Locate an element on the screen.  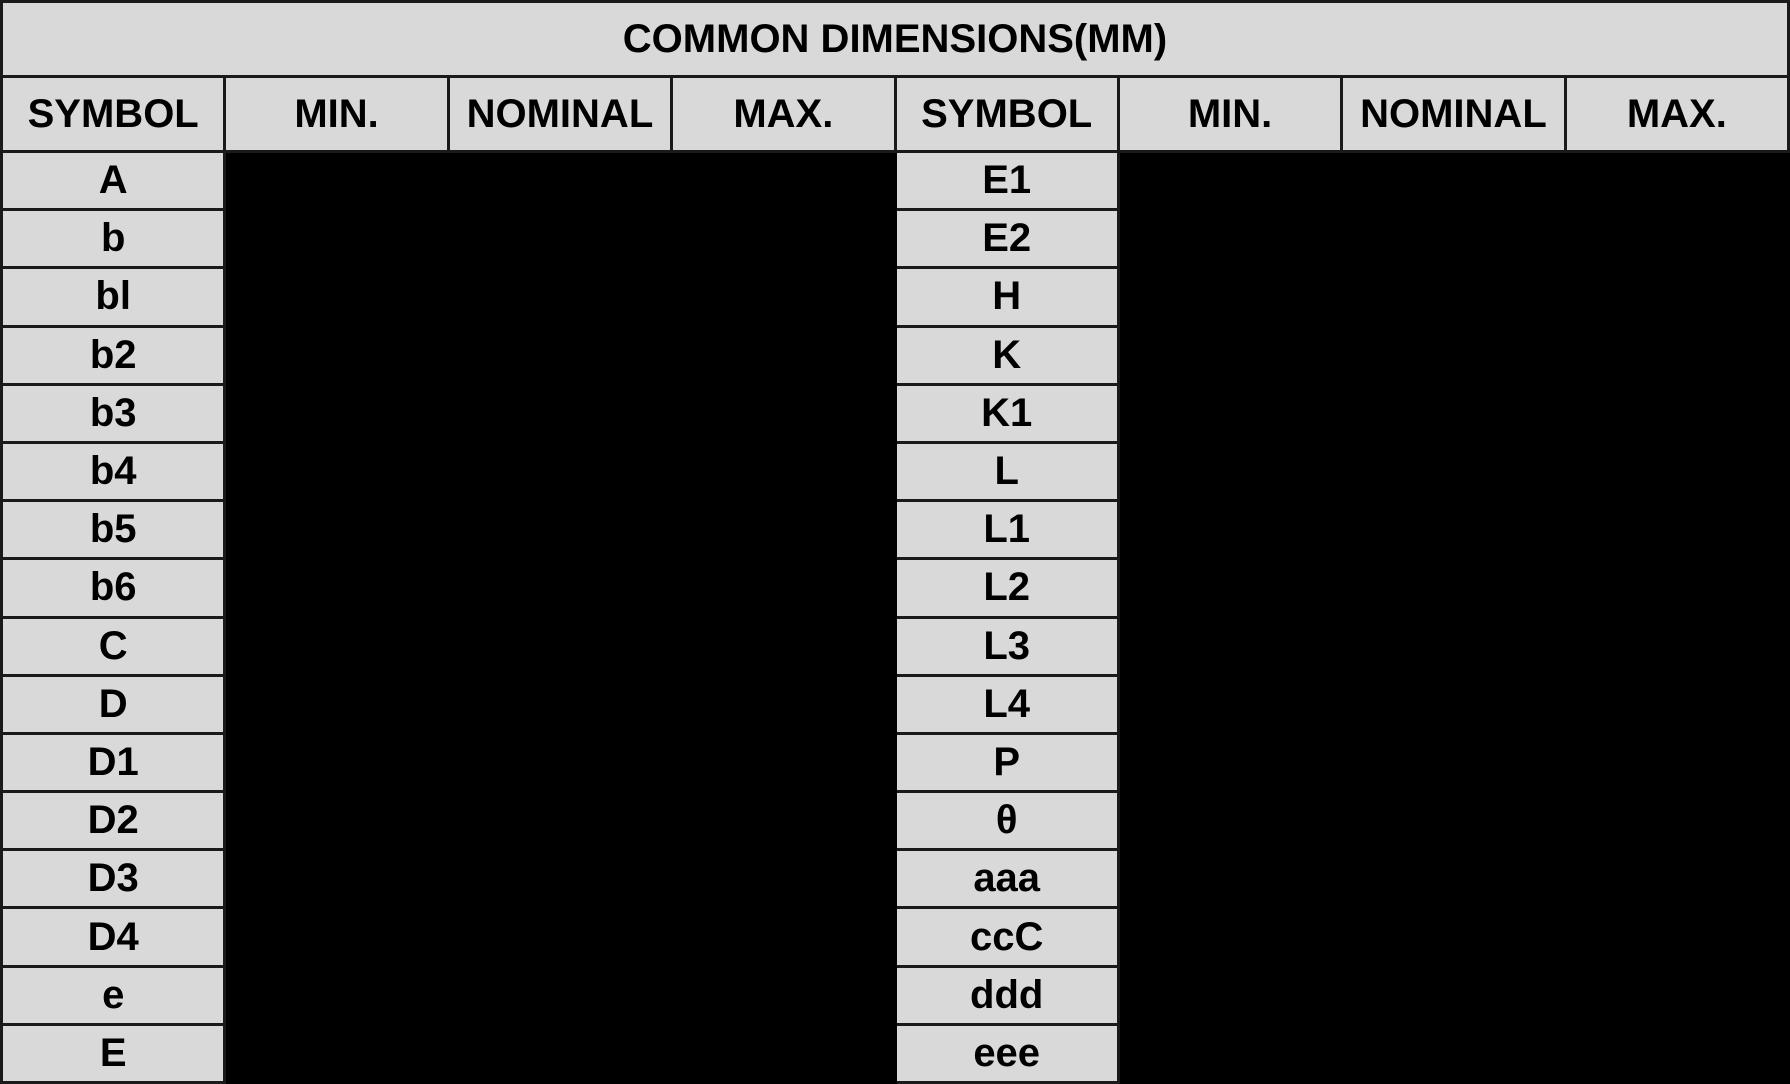
symbol-cell-left: b3 is located at coordinates (113, 413).